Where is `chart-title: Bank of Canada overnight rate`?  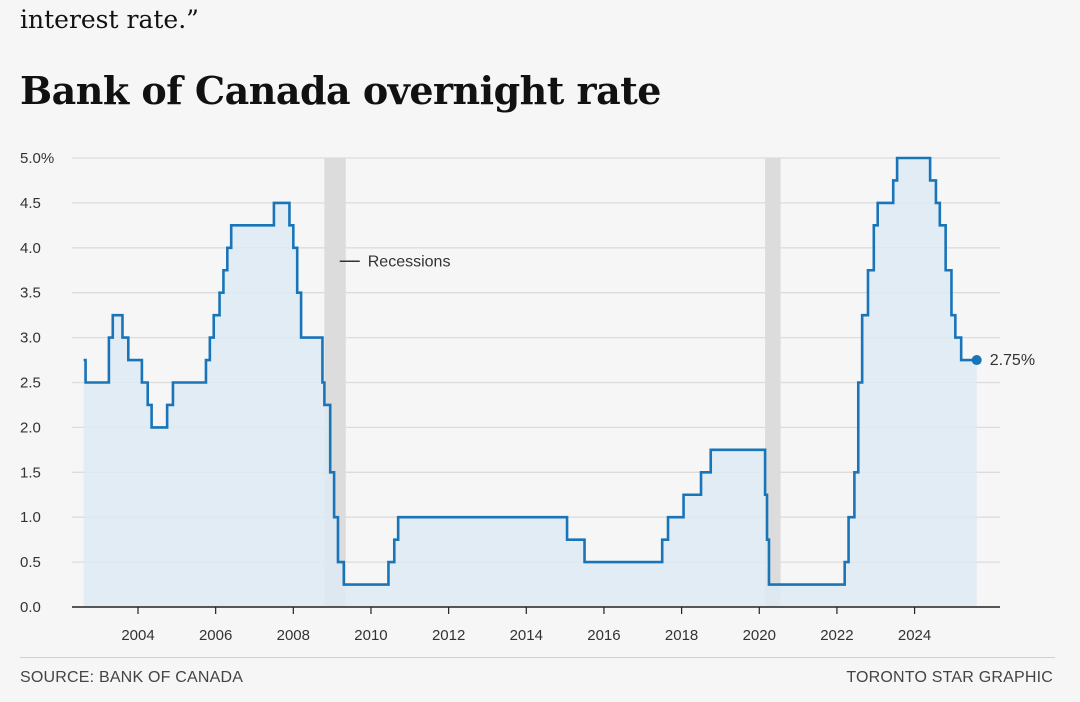 chart-title: Bank of Canada overnight rate is located at coordinates (340, 90).